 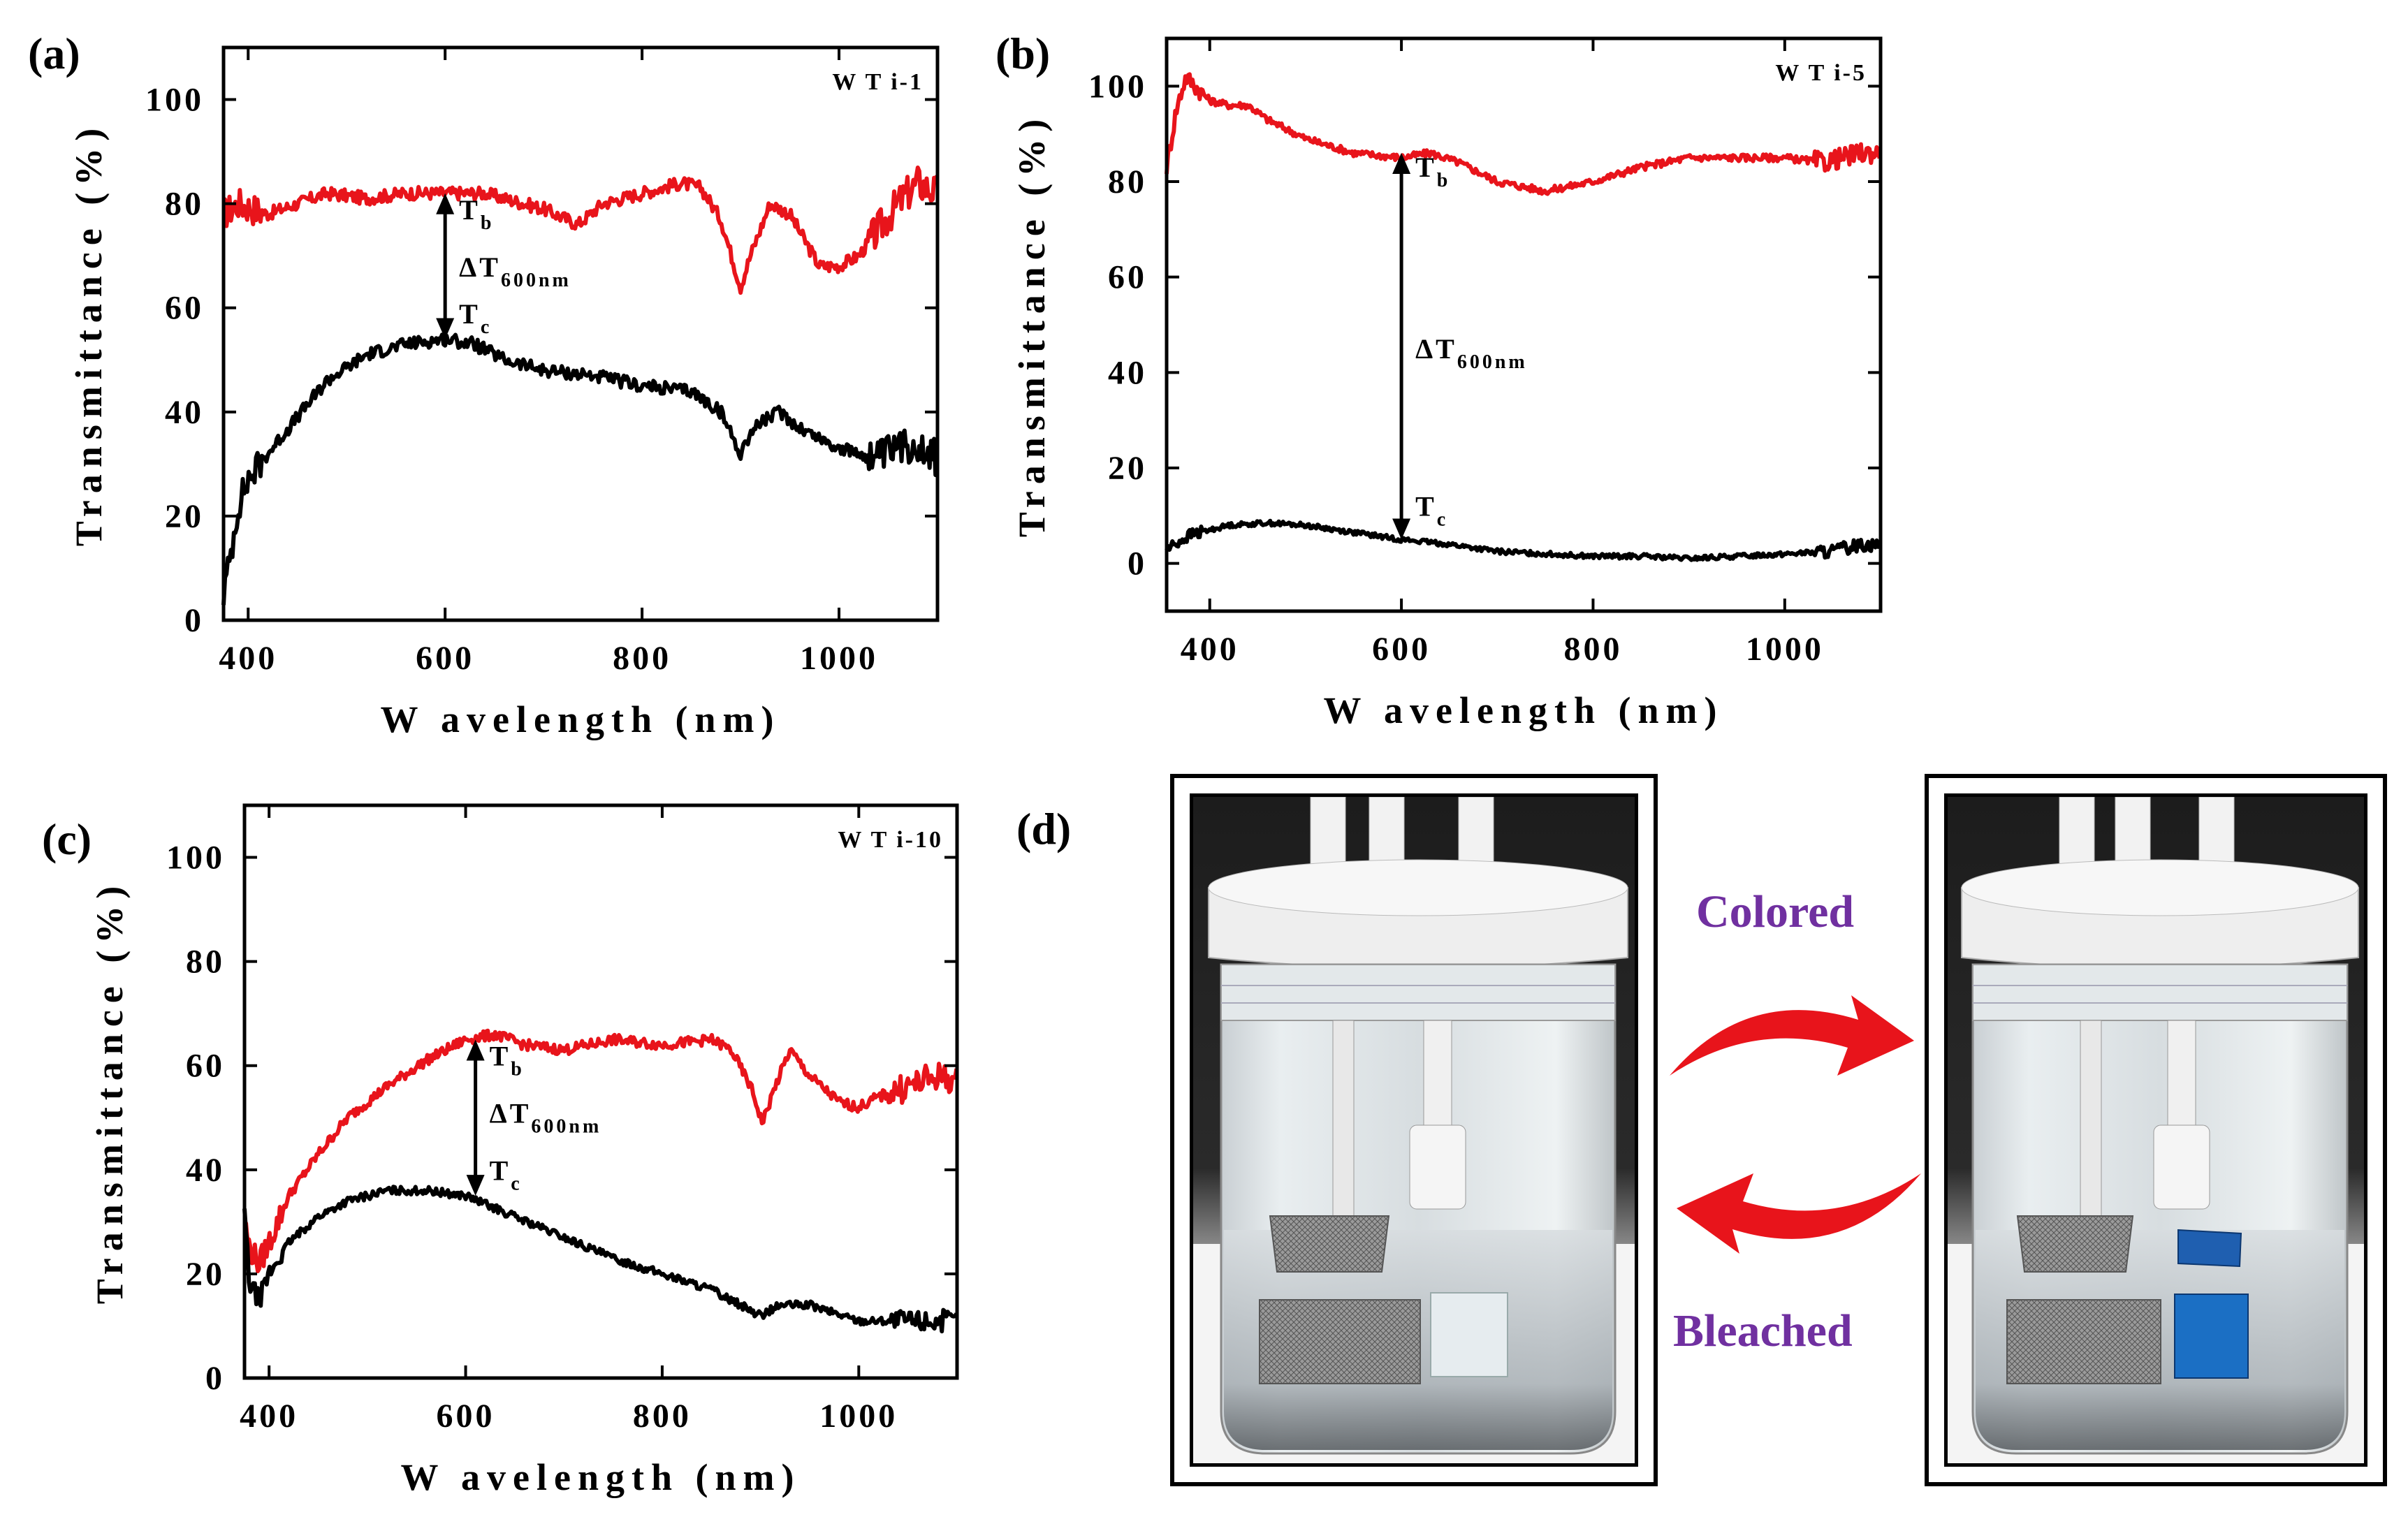 I want to click on bleached-label: Bleached, so click(x=1763, y=1330).